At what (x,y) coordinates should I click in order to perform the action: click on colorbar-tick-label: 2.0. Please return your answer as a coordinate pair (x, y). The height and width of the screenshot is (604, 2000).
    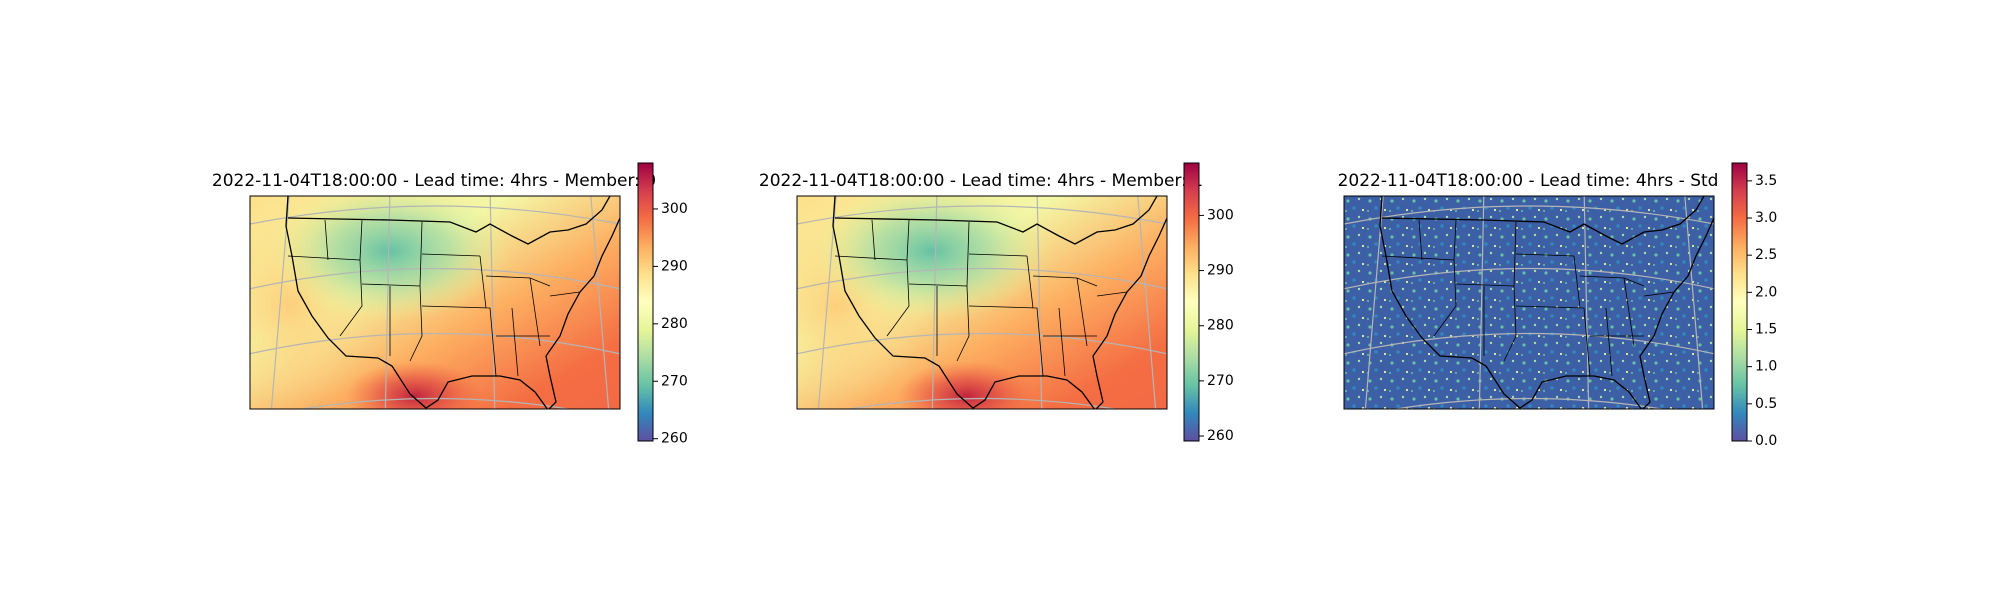
    Looking at the image, I should click on (1766, 292).